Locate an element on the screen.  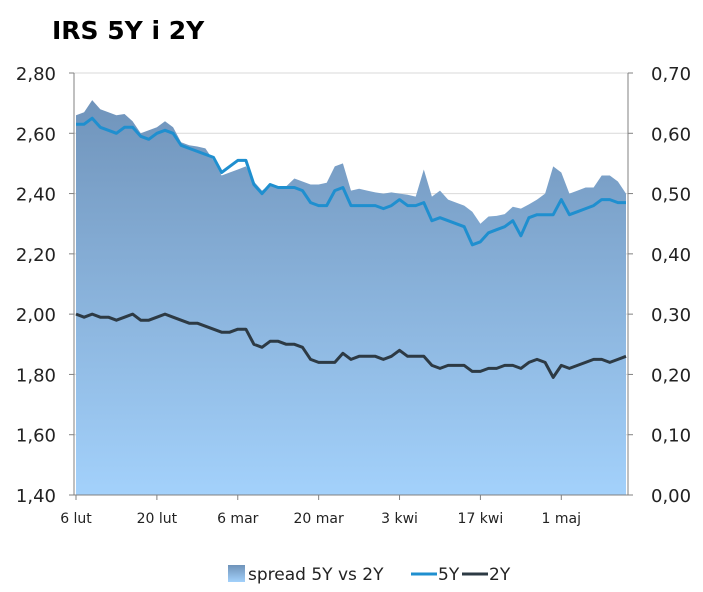
legend-swatch-spread is located at coordinates (236, 573).